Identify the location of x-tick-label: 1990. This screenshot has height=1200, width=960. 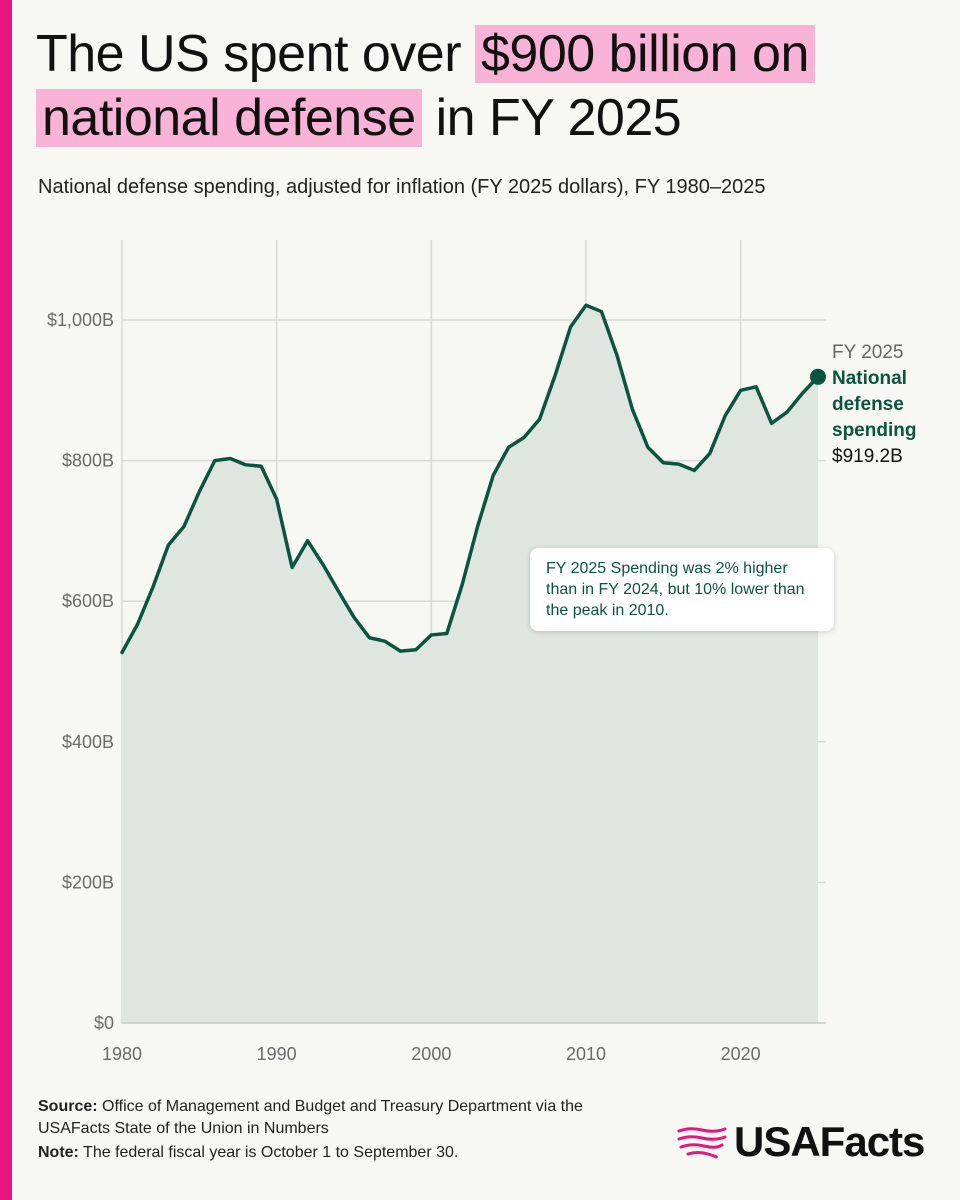
(277, 1052).